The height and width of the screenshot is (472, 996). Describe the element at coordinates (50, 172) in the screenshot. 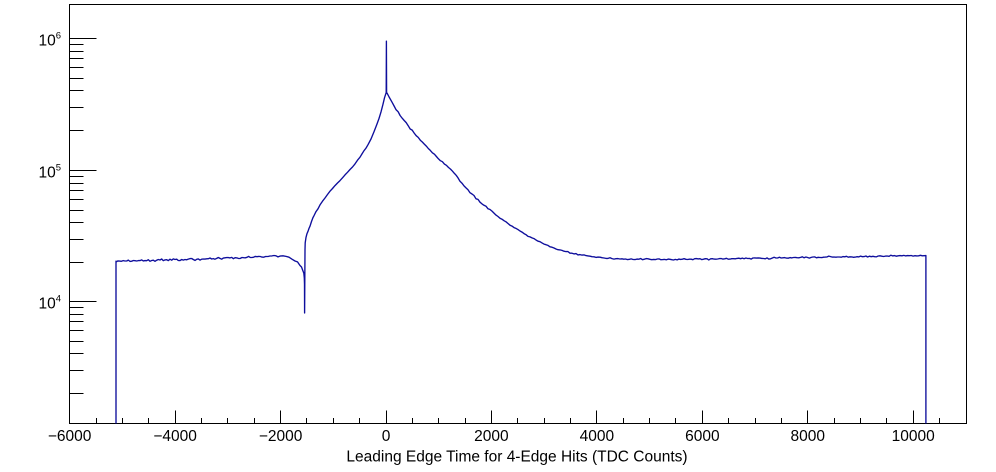

I see `svg-text: 10⁵` at that location.